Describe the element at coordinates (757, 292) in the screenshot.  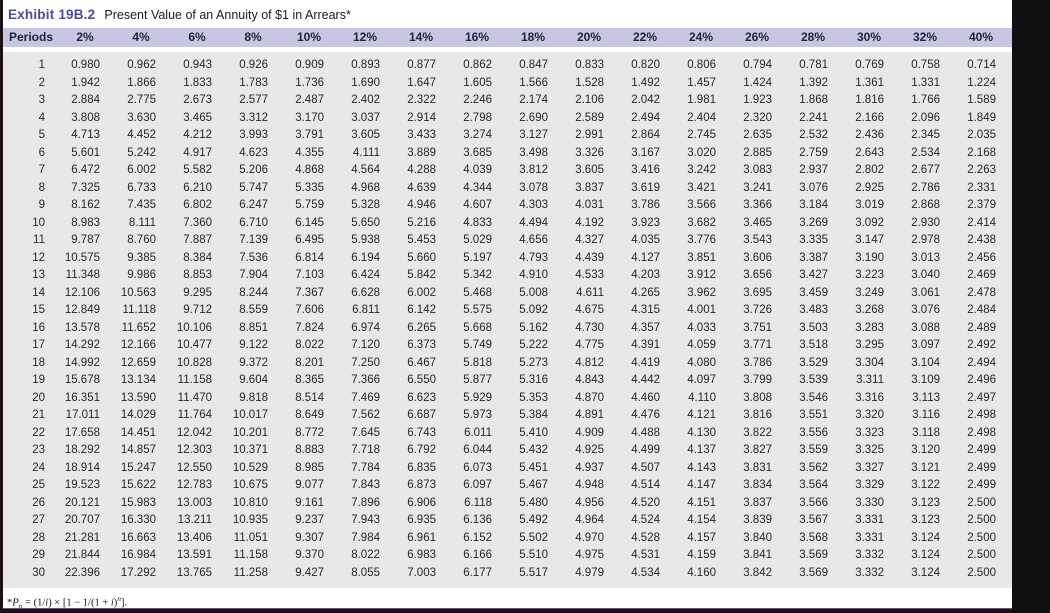
I see `value-cell: 3.695` at that location.